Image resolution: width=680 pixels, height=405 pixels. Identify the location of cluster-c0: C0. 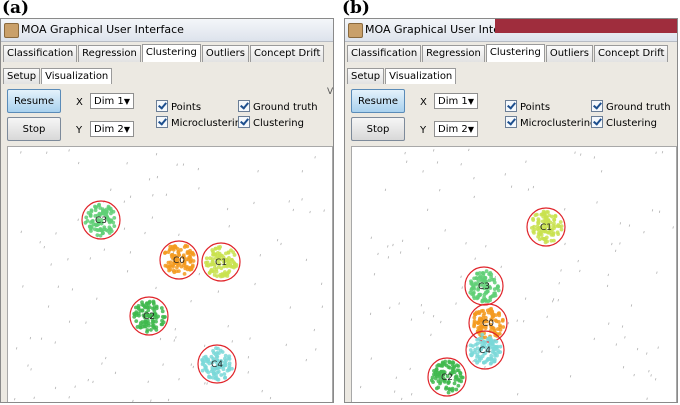
(179, 260).